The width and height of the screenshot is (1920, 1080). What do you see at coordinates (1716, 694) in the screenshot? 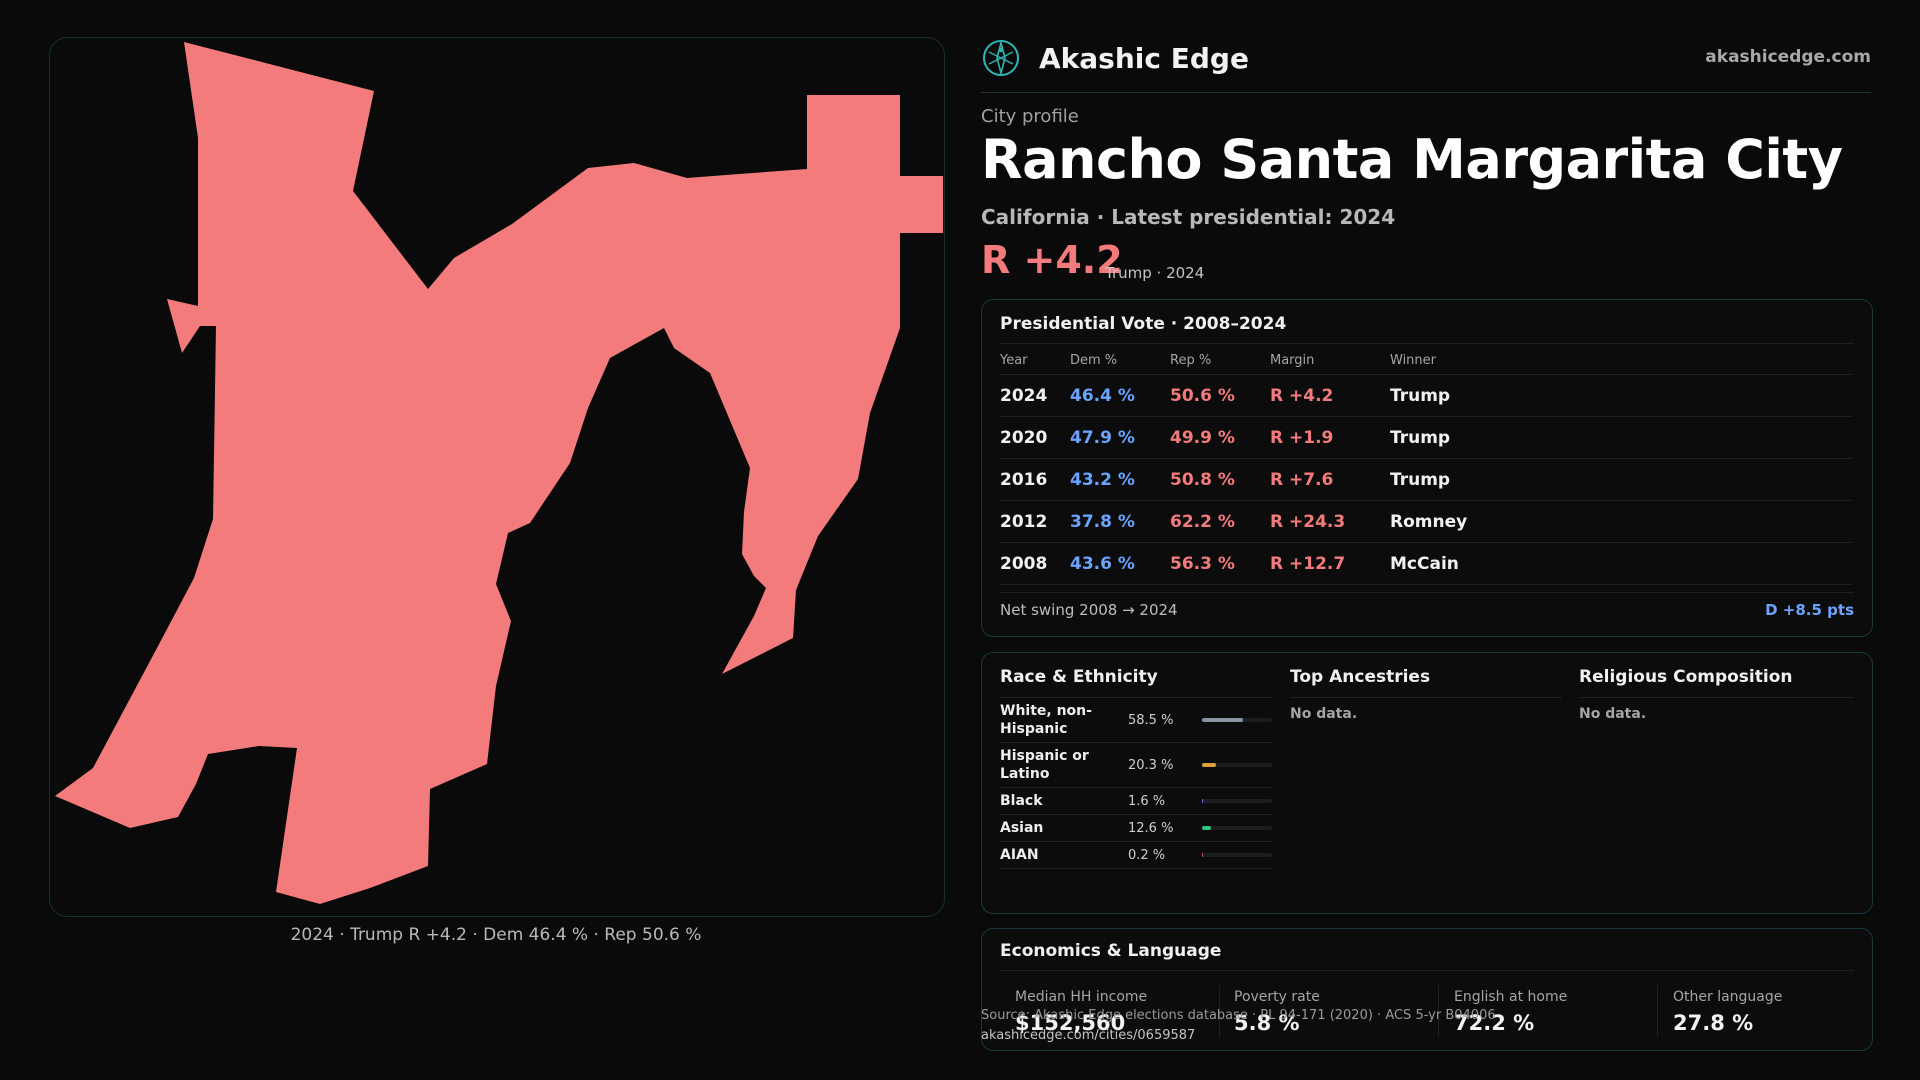
I see `religion-column: Religious Composition No data.` at bounding box center [1716, 694].